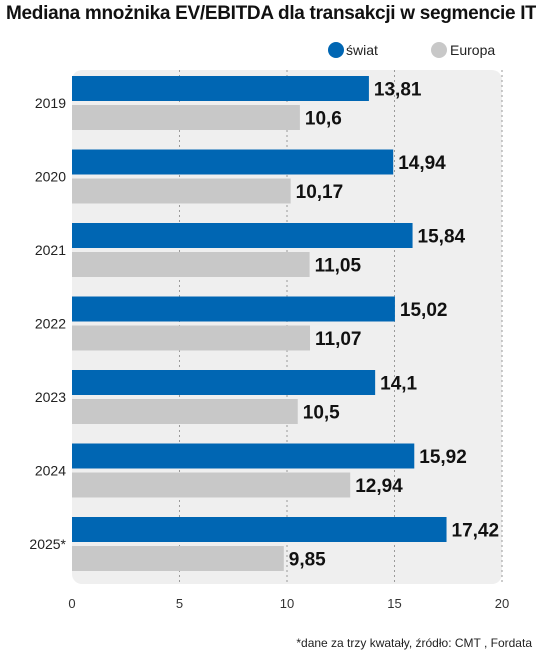  Describe the element at coordinates (398, 90) in the screenshot. I see `value-label-0-0: 13,81` at that location.